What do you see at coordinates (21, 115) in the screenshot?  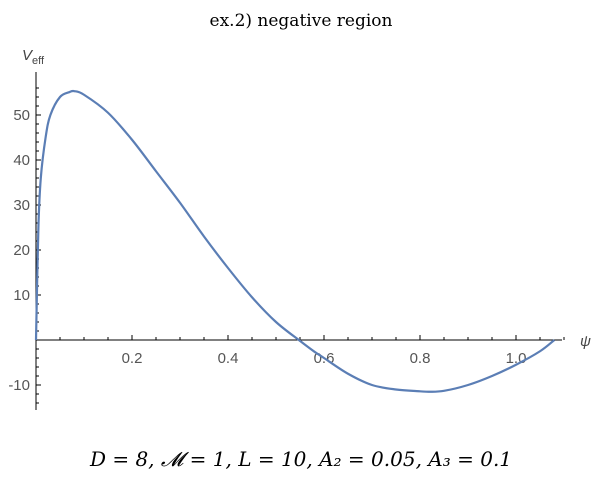 I see `y-tick-label: 50` at bounding box center [21, 115].